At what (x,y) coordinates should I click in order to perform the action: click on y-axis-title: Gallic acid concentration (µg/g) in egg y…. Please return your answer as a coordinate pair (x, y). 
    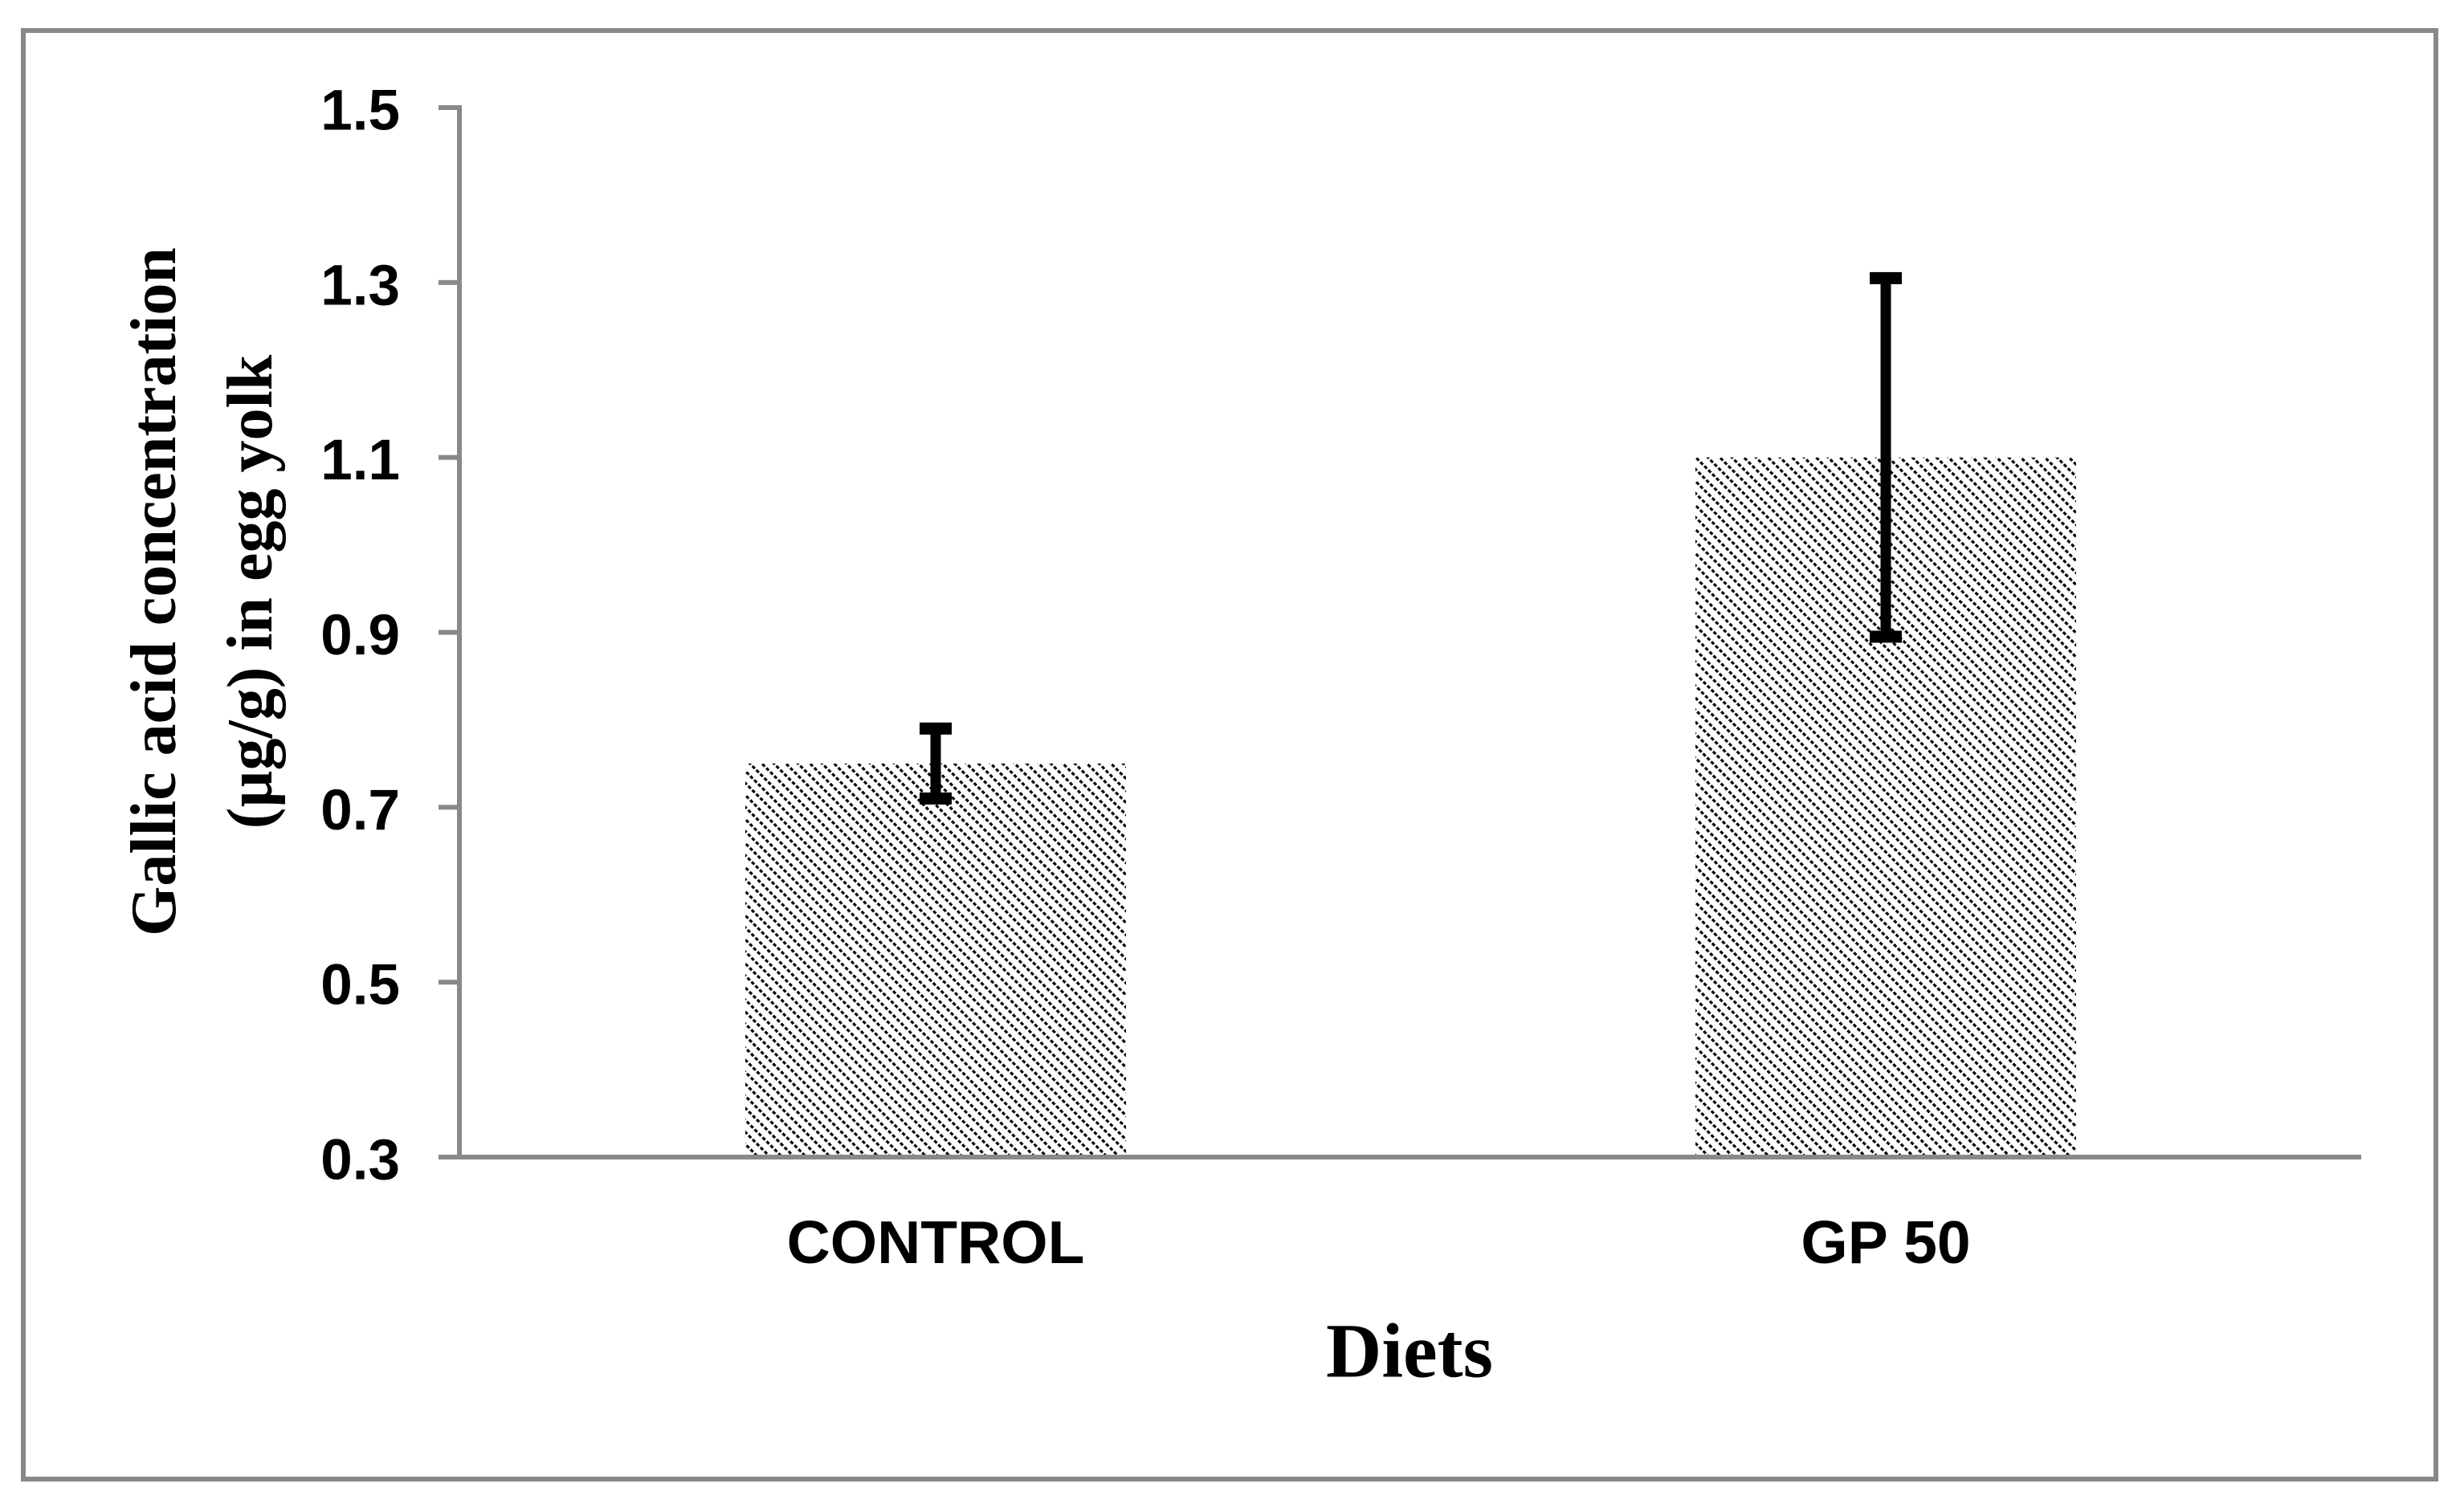
    Looking at the image, I should click on (202, 592).